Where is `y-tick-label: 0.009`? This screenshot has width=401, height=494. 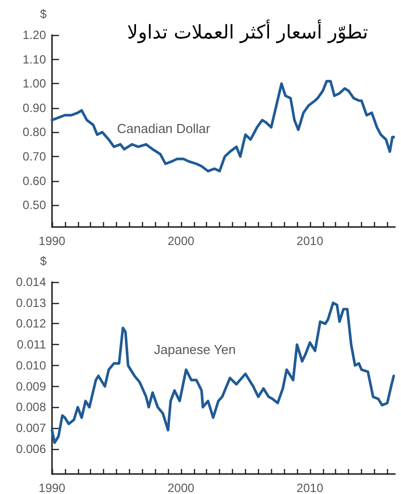 y-tick-label: 0.009 is located at coordinates (31, 386).